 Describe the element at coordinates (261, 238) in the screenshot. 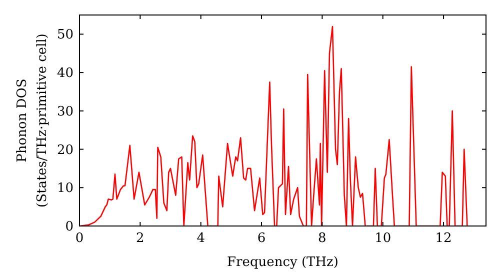

I see `x-tick-label: 6` at that location.